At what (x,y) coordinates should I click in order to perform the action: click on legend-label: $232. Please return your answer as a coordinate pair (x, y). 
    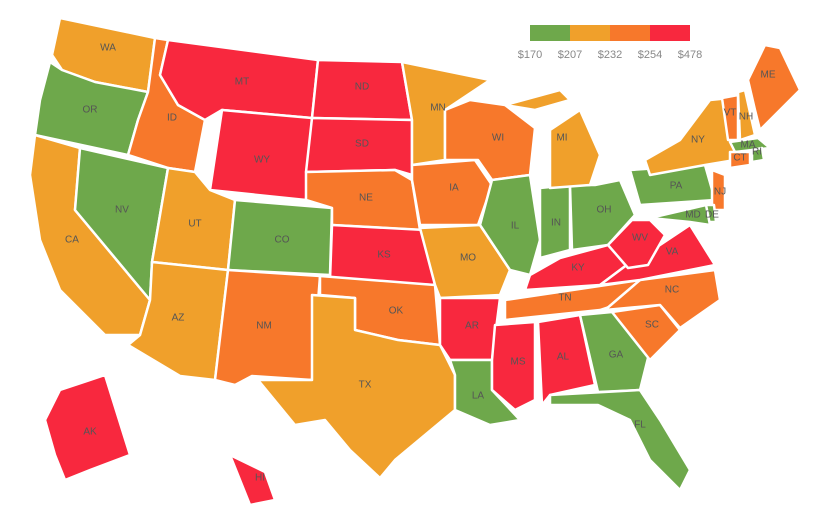
    Looking at the image, I should click on (610, 55).